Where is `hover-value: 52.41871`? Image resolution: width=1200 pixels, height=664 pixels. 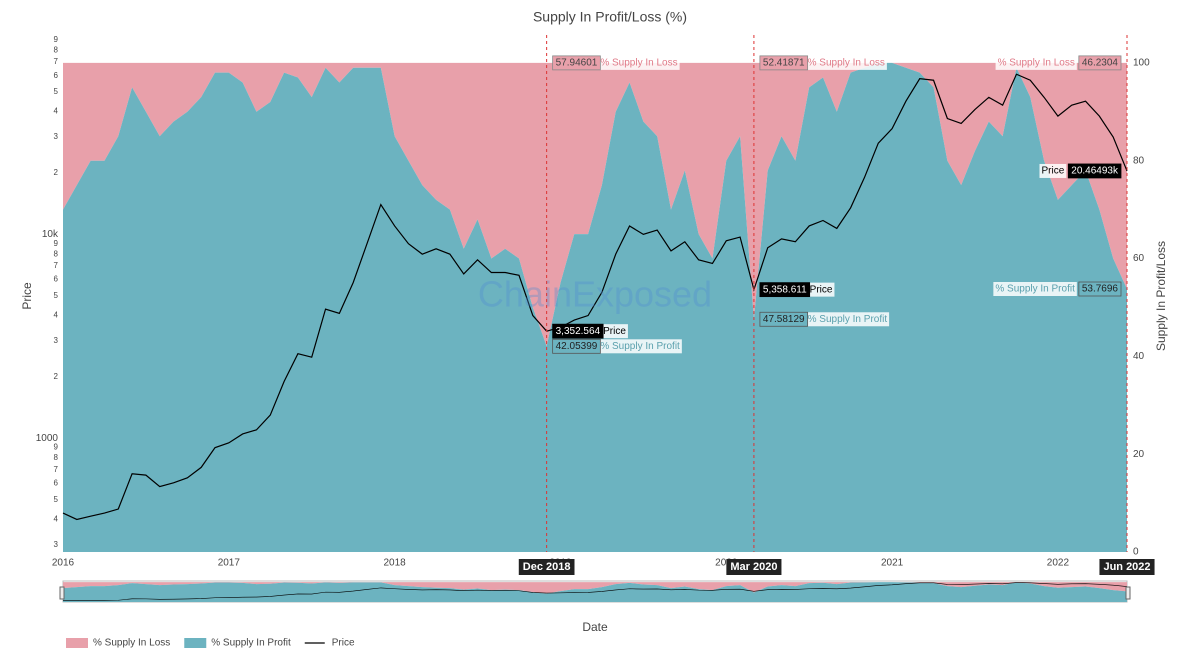
hover-value: 52.41871 is located at coordinates (784, 63).